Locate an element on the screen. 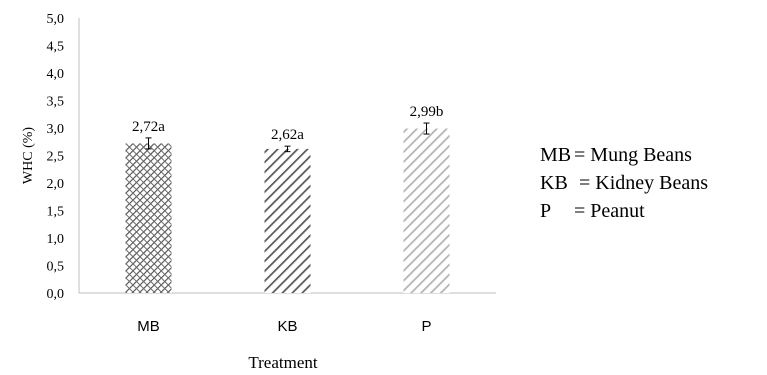 Image resolution: width=767 pixels, height=375 pixels. x-tick-label-kb: KB is located at coordinates (287, 326).